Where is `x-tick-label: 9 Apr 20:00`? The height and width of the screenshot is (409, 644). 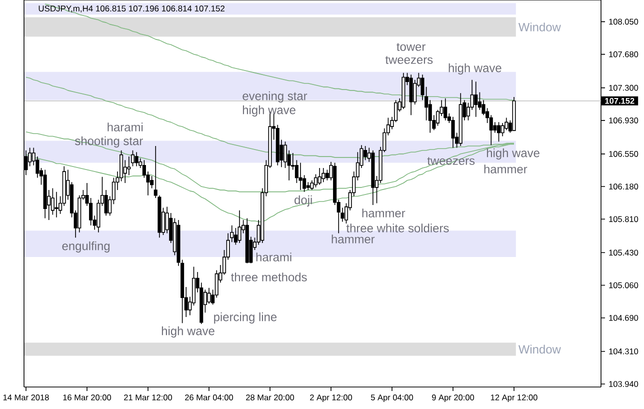 x-tick-label: 9 Apr 20:00 is located at coordinates (453, 398).